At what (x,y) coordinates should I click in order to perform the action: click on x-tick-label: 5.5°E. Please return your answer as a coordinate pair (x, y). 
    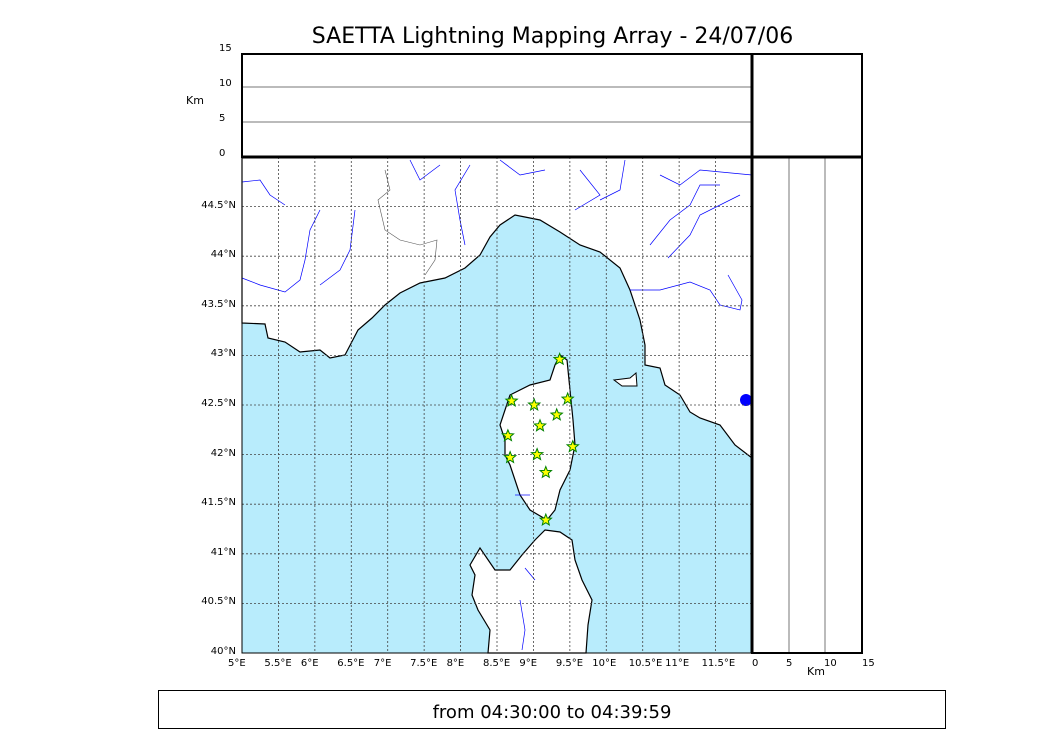
    Looking at the image, I should click on (278, 663).